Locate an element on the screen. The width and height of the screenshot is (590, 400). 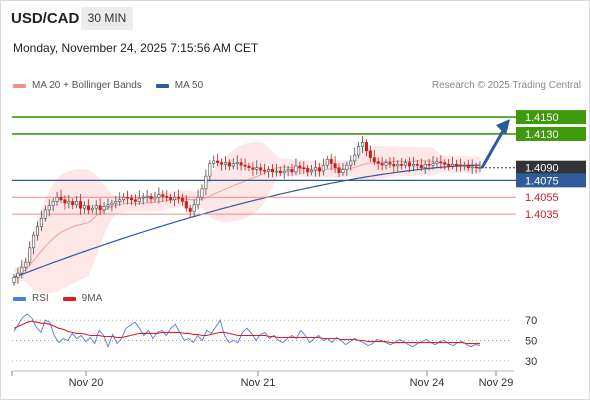
rsi-series-9ma is located at coordinates (246, 332).